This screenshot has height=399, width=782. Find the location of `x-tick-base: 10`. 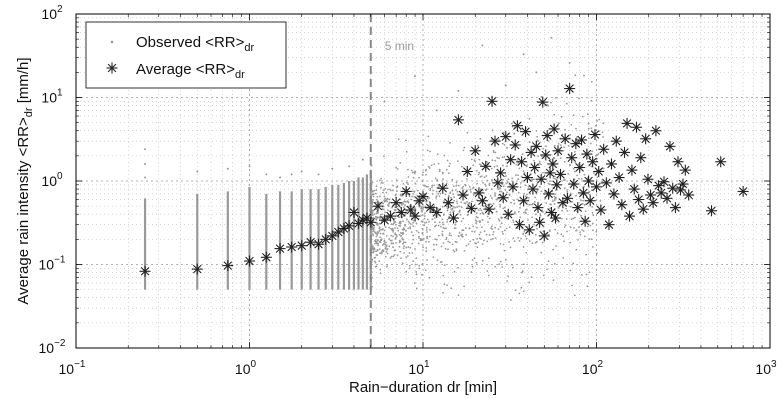

x-tick-base: 10 is located at coordinates (243, 369).